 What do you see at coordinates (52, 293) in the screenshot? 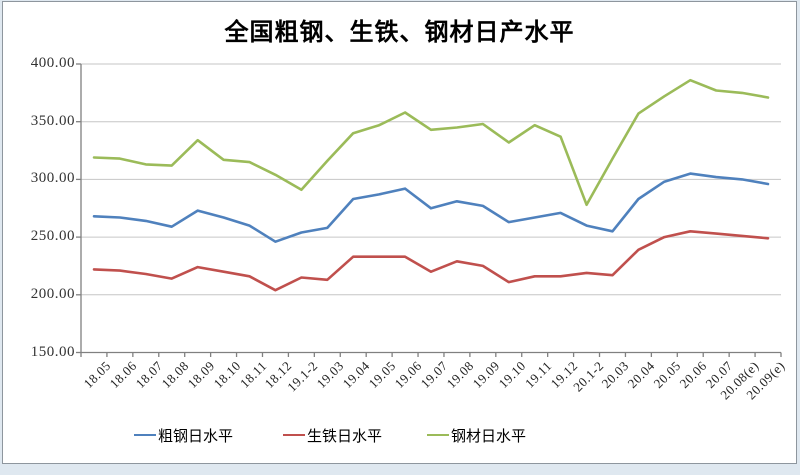
I see `y-axis-tick-label: 200.00` at bounding box center [52, 293].